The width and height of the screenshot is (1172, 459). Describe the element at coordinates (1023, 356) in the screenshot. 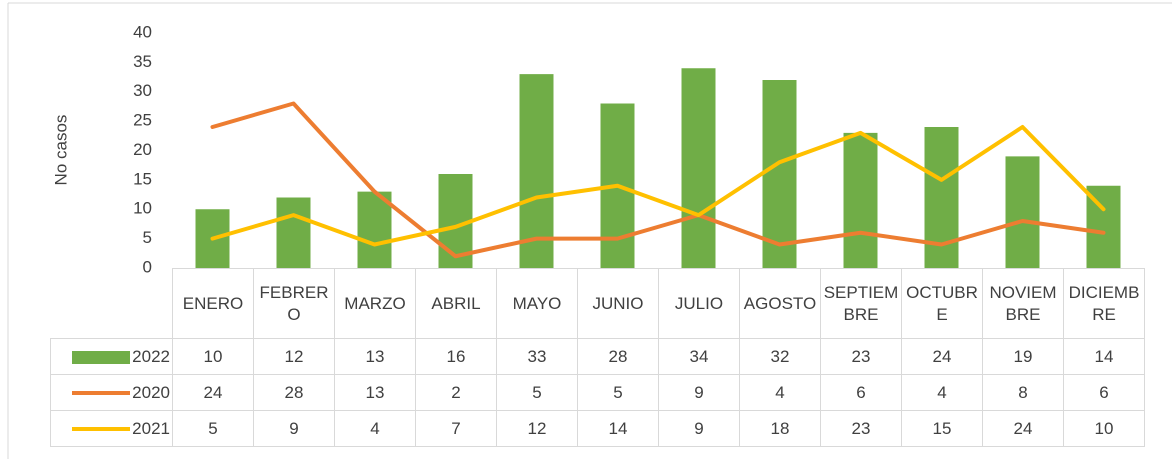

I see `table-value: 19` at that location.